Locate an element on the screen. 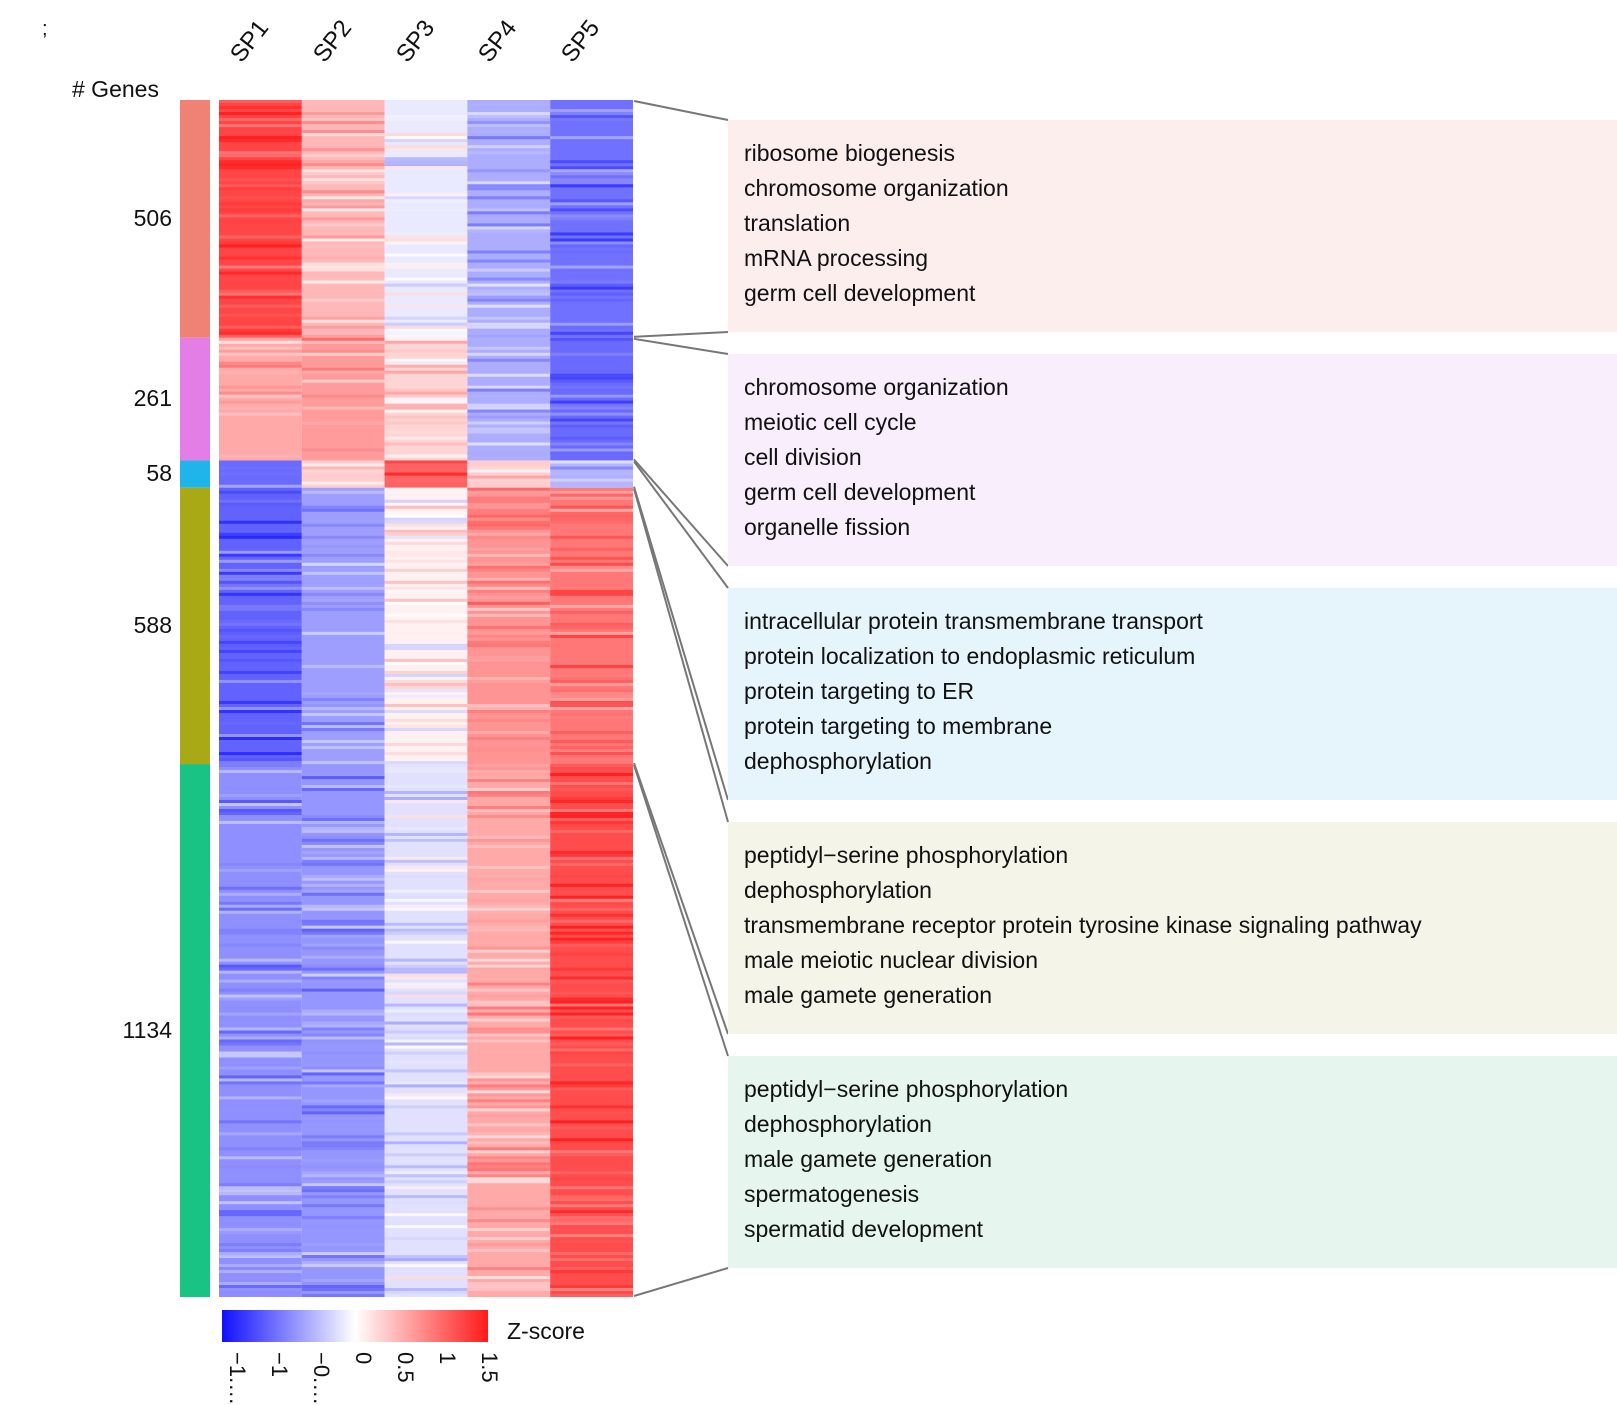 The width and height of the screenshot is (1617, 1405). go-term: germ cell development is located at coordinates (860, 293).